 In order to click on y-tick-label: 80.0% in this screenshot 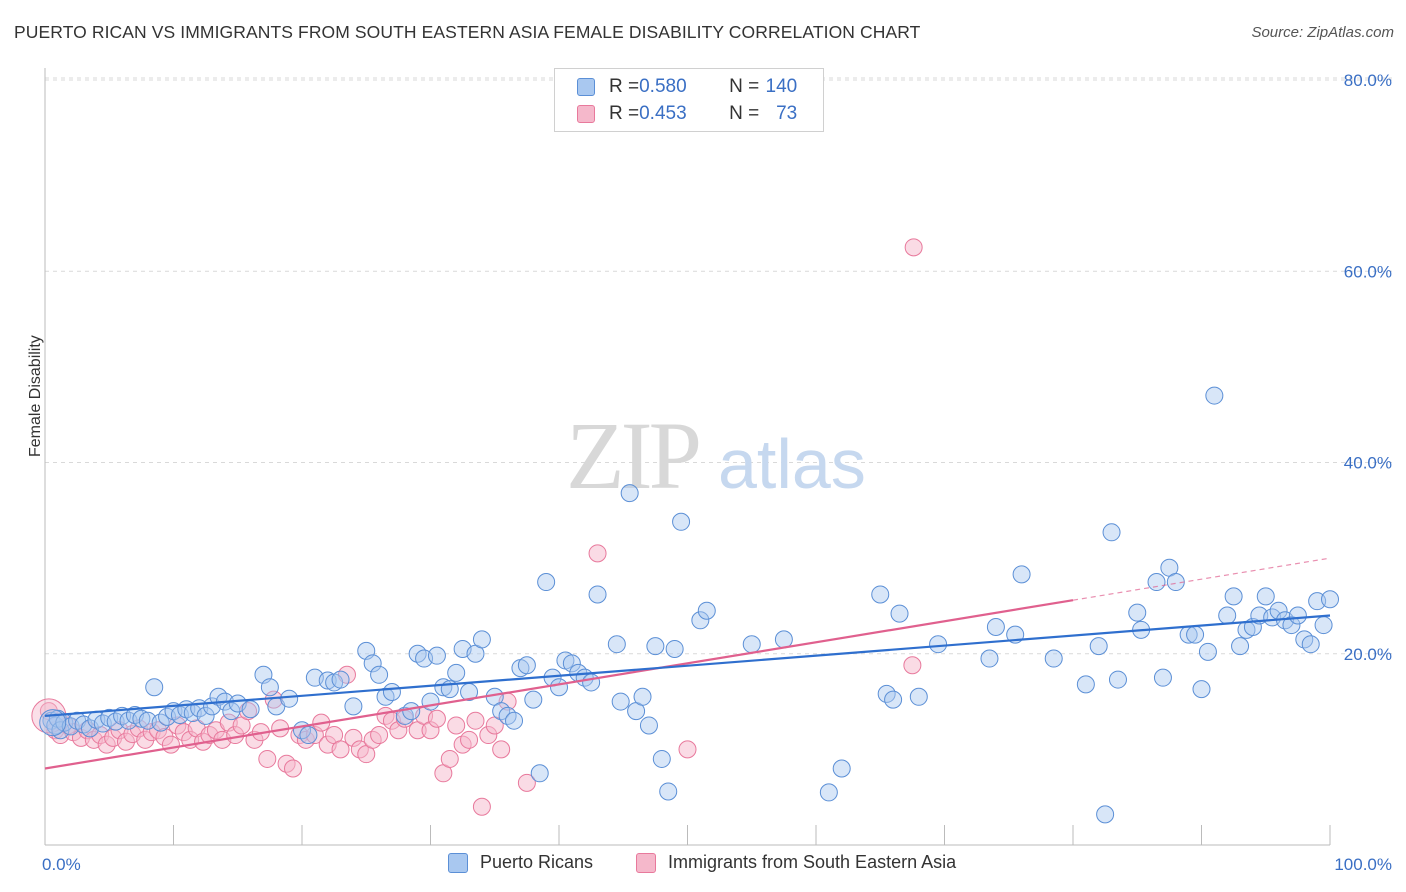, I will do `click(1368, 80)`.